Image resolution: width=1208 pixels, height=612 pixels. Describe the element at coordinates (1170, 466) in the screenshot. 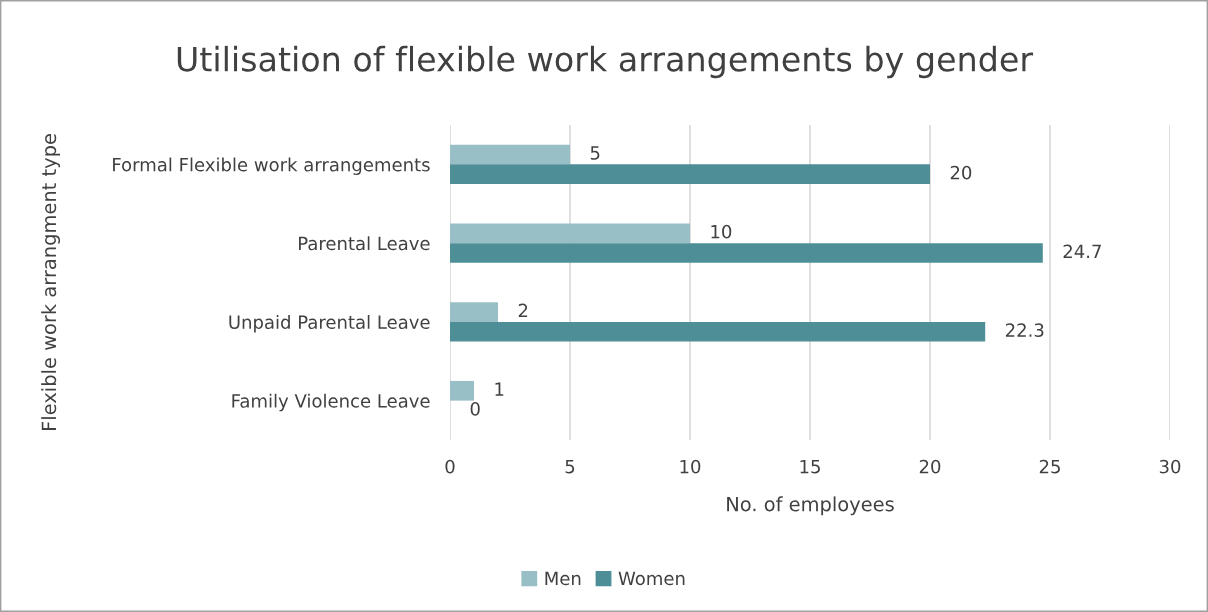

I see `x-tick-label: 30` at that location.